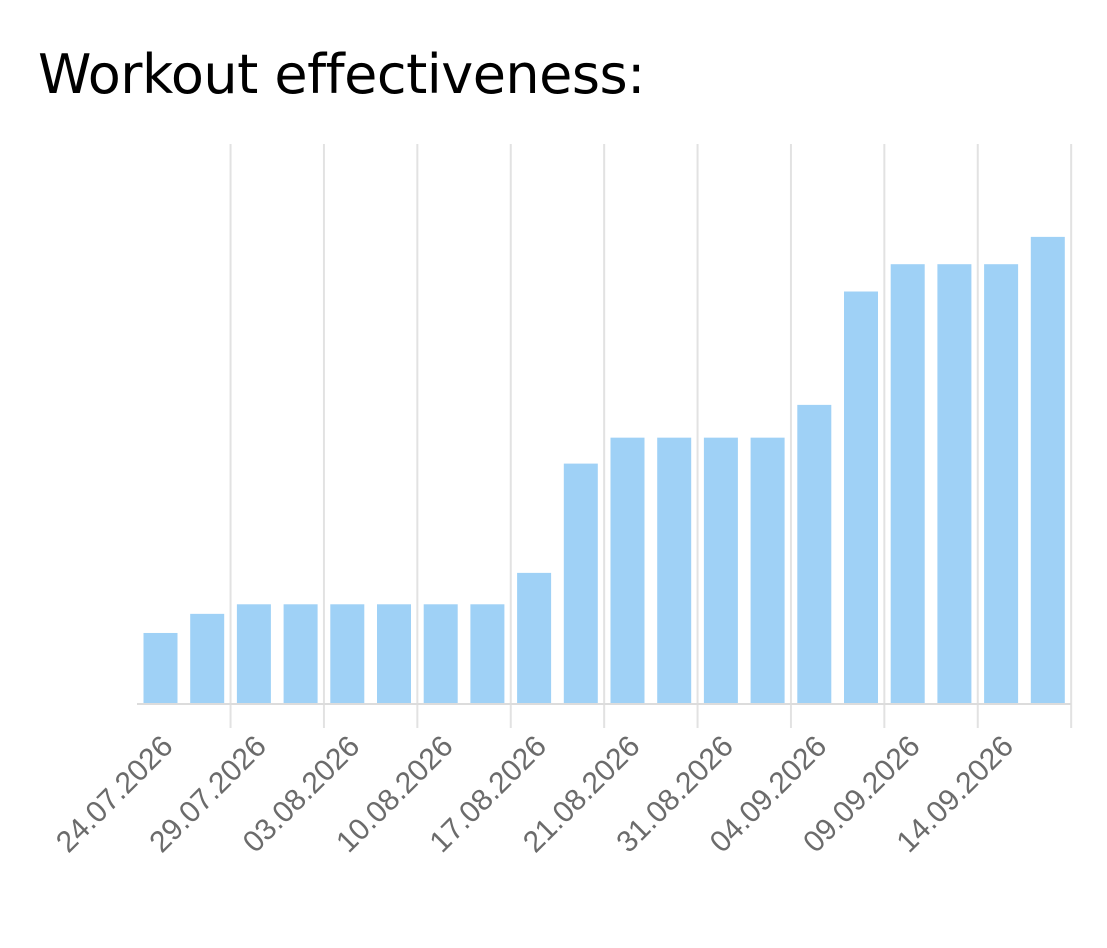 Image resolution: width=1107 pixels, height=948 pixels. I want to click on chart-title: Workout effectiveness:, so click(341, 74).